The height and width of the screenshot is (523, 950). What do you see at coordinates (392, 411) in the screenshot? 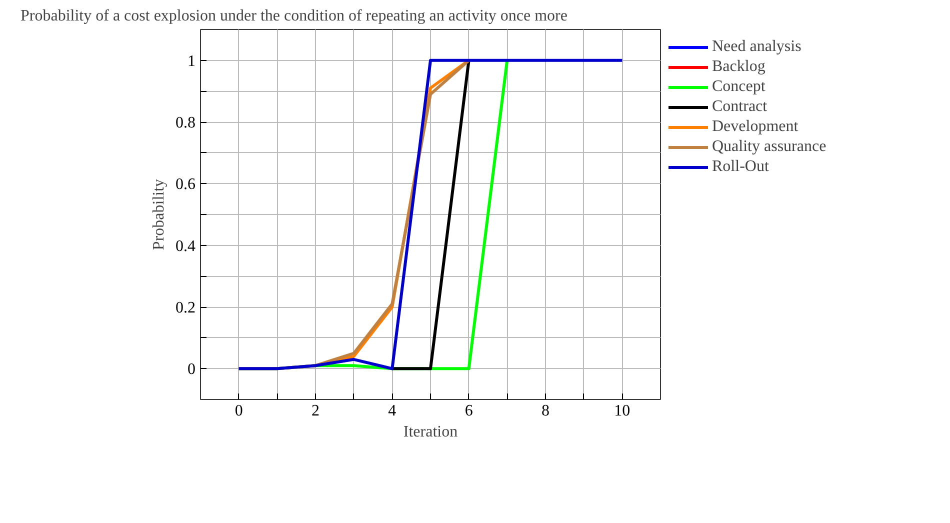
I see `x-tick-label: 4` at bounding box center [392, 411].